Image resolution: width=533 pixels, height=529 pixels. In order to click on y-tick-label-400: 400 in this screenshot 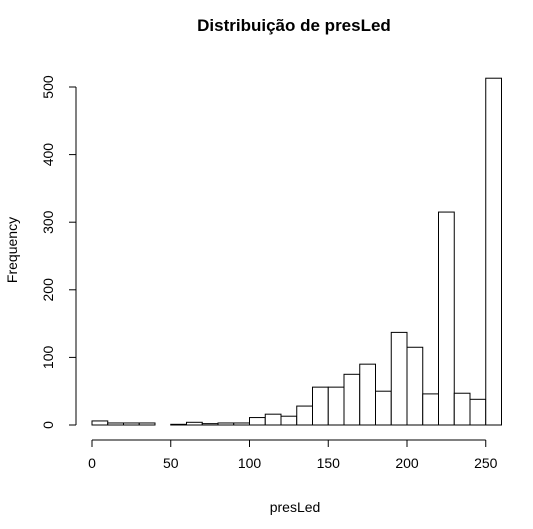, I will do `click(48, 155)`.